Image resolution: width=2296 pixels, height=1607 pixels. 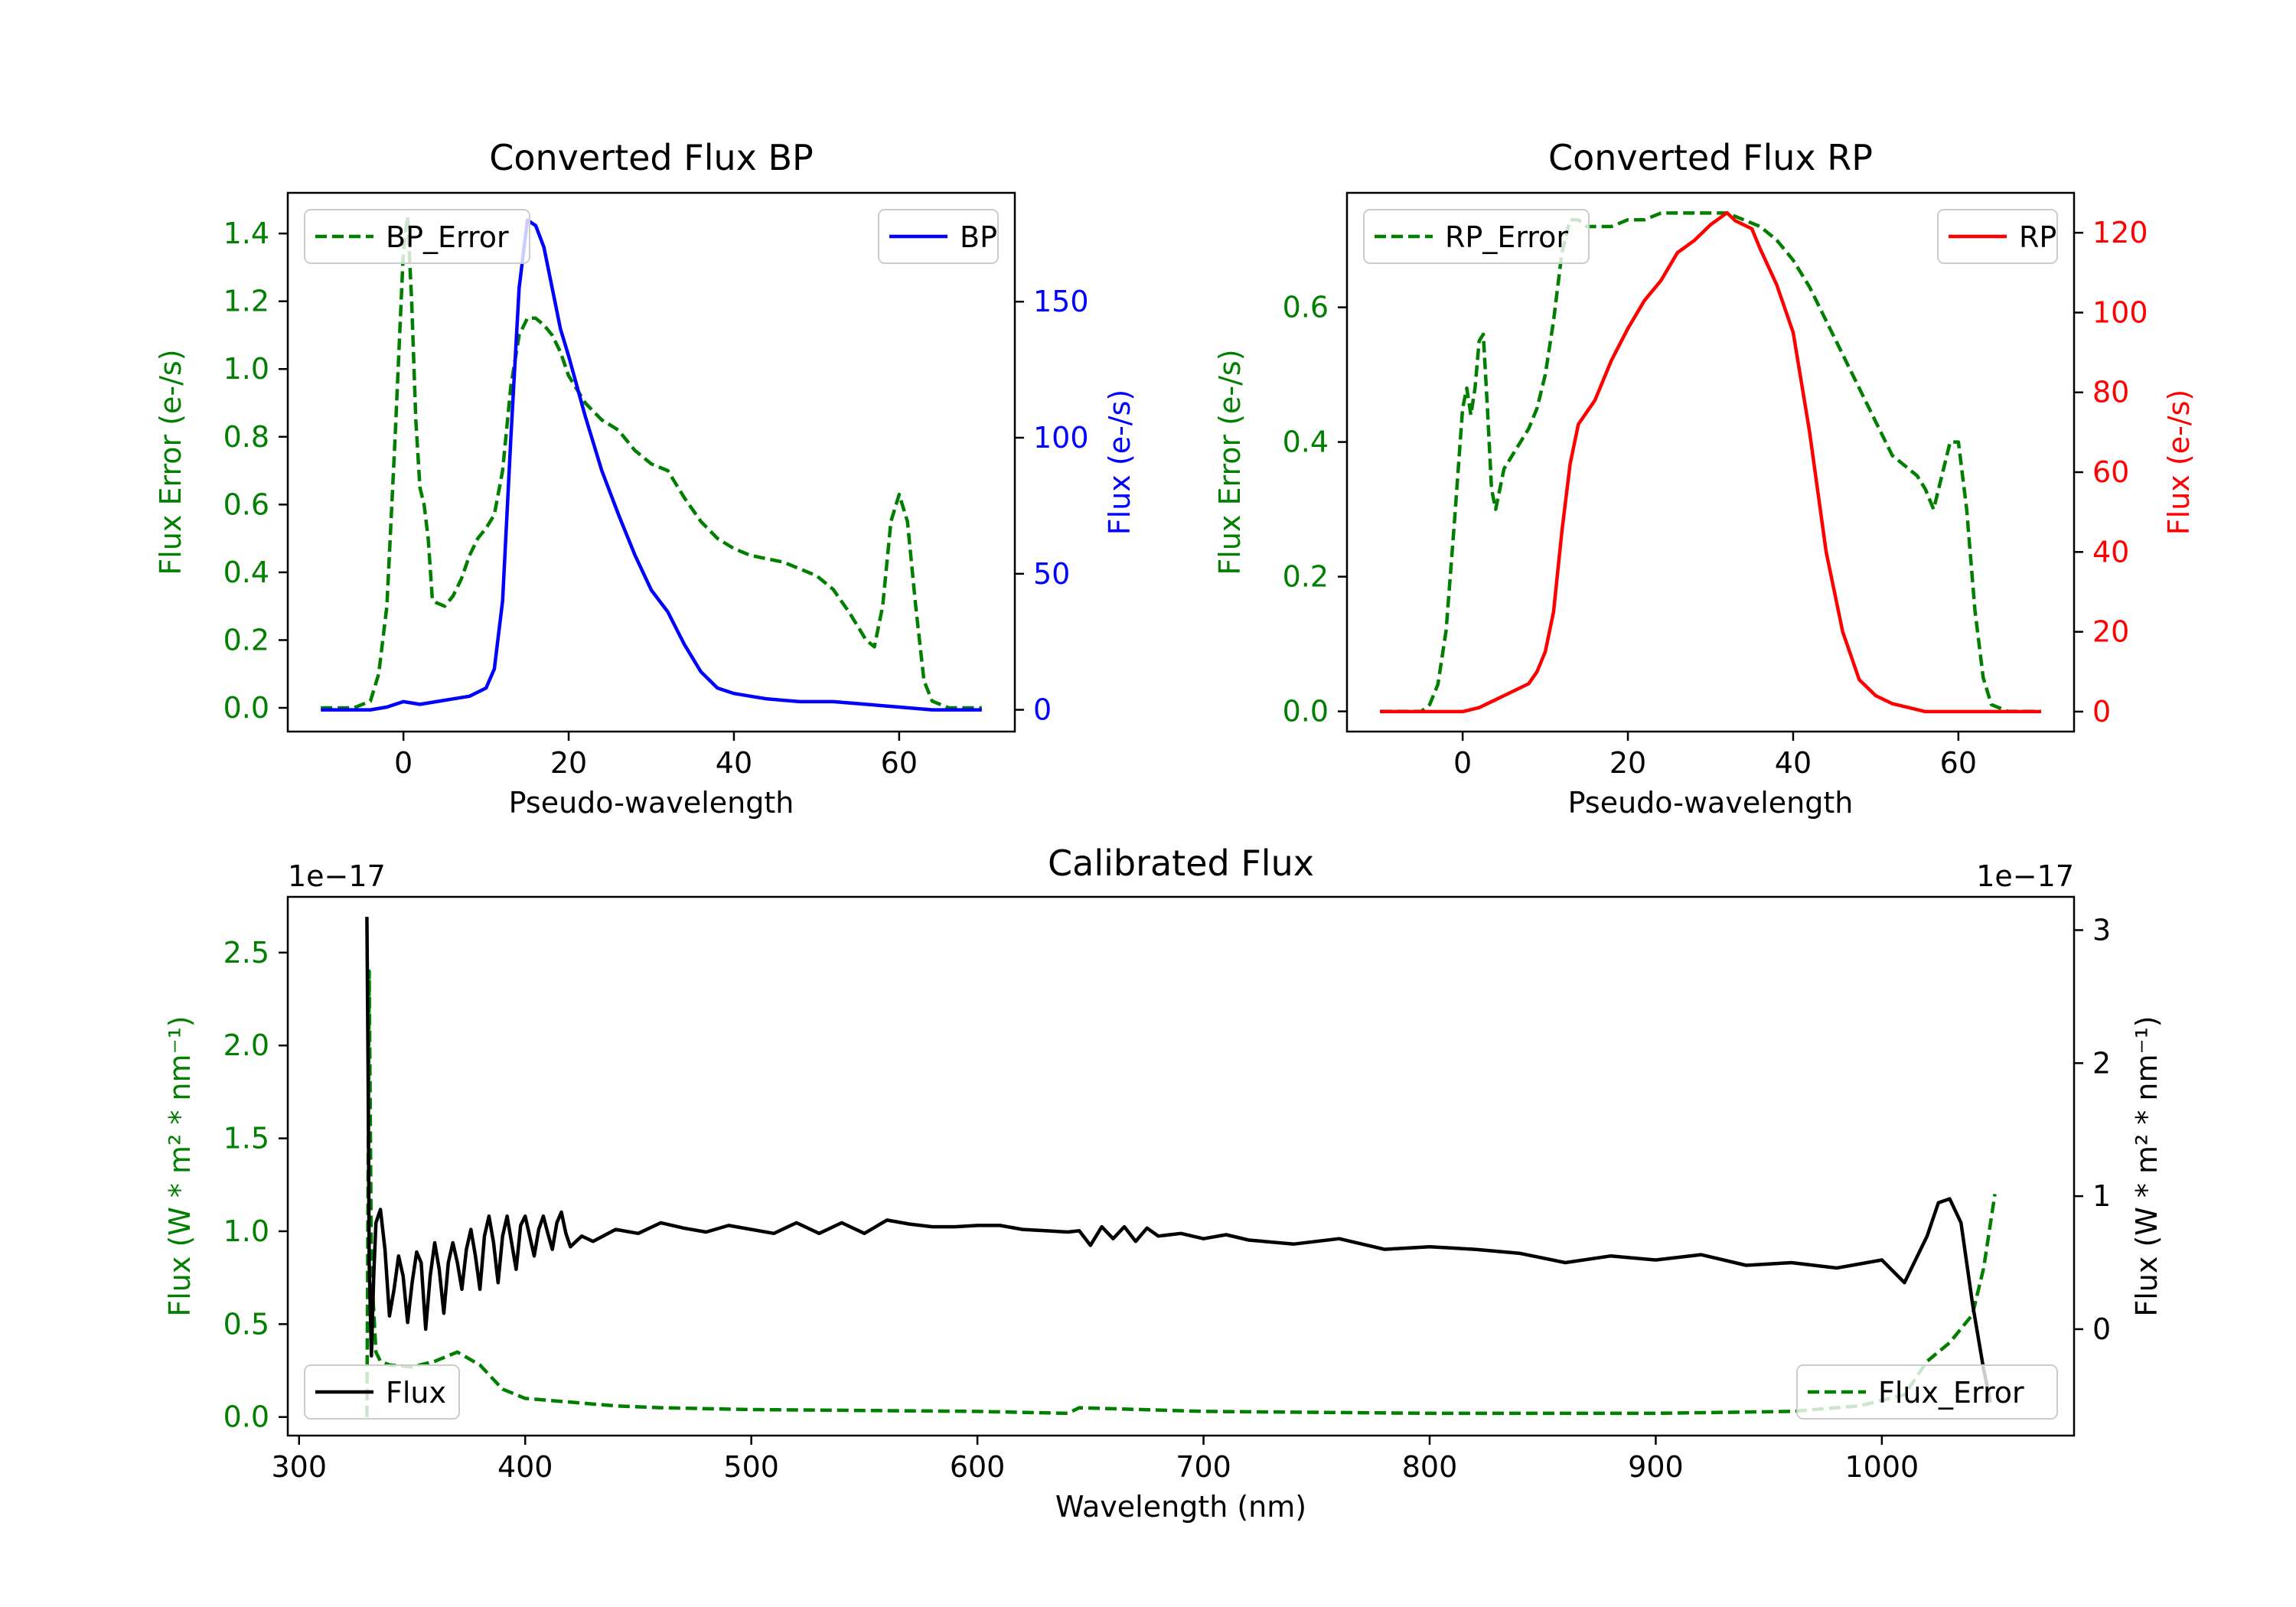 What do you see at coordinates (1506, 237) in the screenshot?
I see `legend-label: RP_Error` at bounding box center [1506, 237].